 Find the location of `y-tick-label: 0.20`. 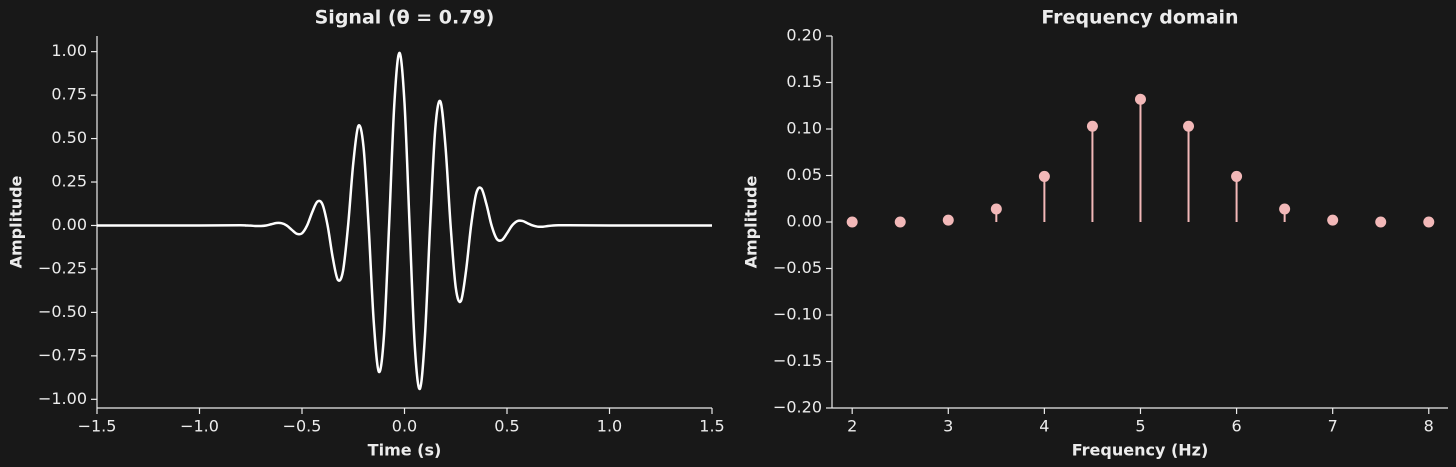

y-tick-label: 0.20 is located at coordinates (804, 35).